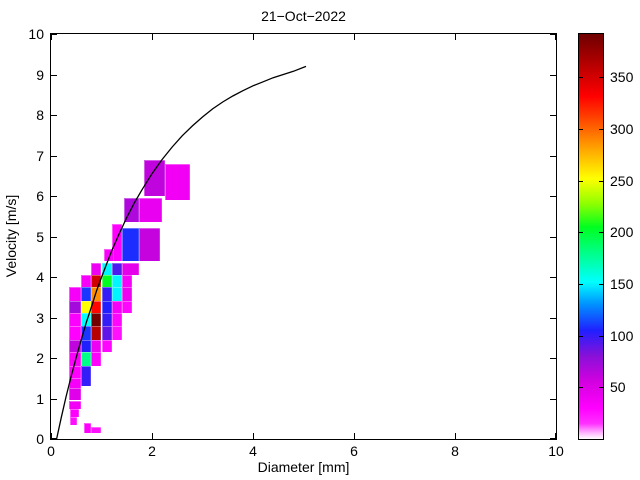  I want to click on colorbar-tick-label: 150, so click(622, 284).